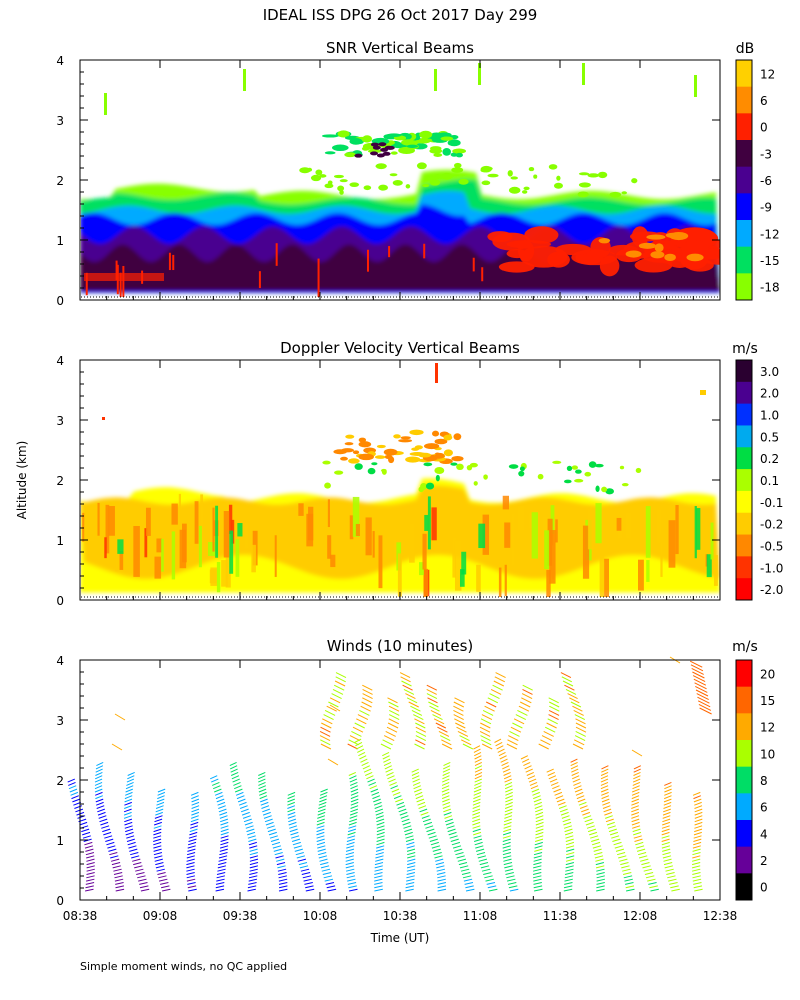  I want to click on snr-colorbar-unit: dB, so click(745, 49).